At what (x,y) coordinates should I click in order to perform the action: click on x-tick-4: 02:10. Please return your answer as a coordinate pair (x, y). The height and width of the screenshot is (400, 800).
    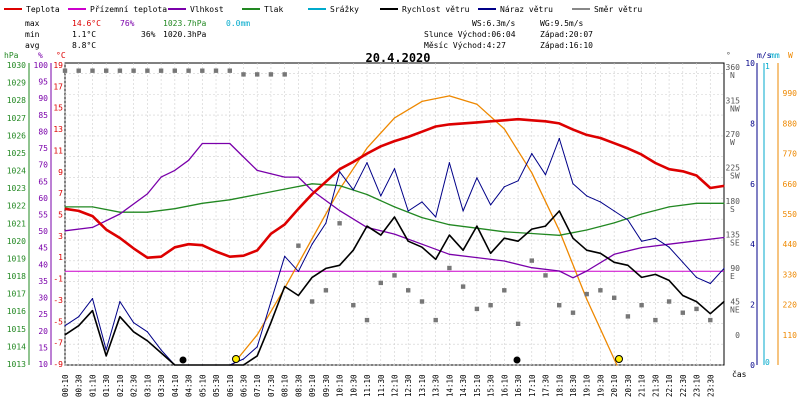
    Looking at the image, I should click on (120, 385).